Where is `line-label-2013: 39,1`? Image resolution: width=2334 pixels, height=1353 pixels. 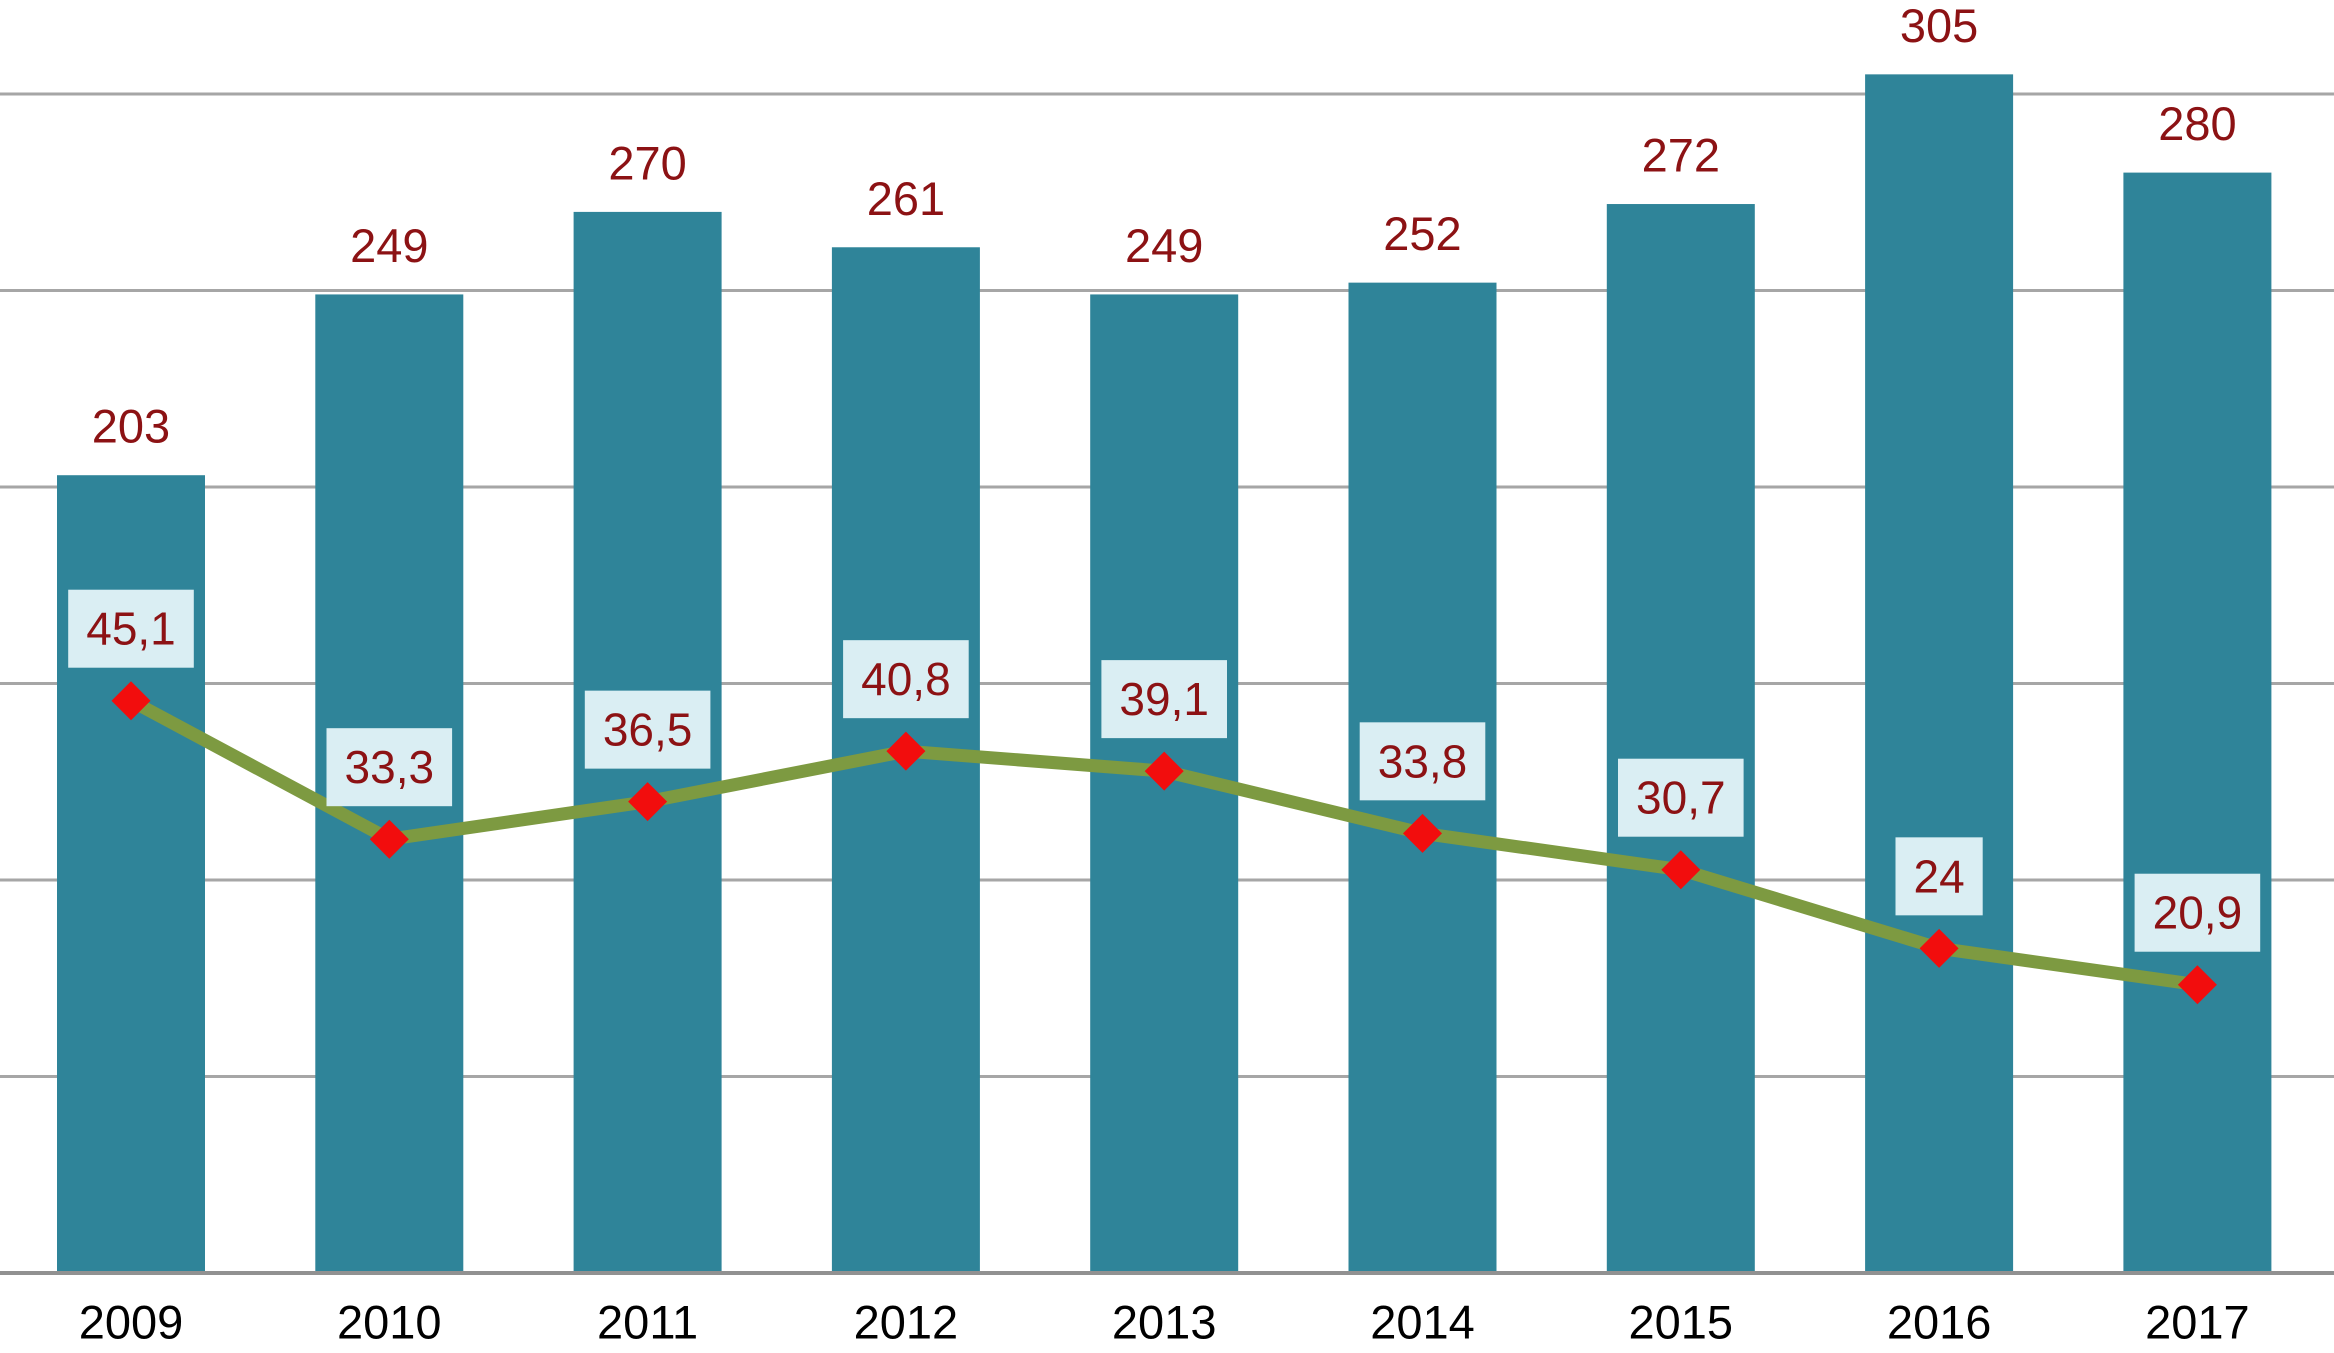 line-label-2013: 39,1 is located at coordinates (1164, 699).